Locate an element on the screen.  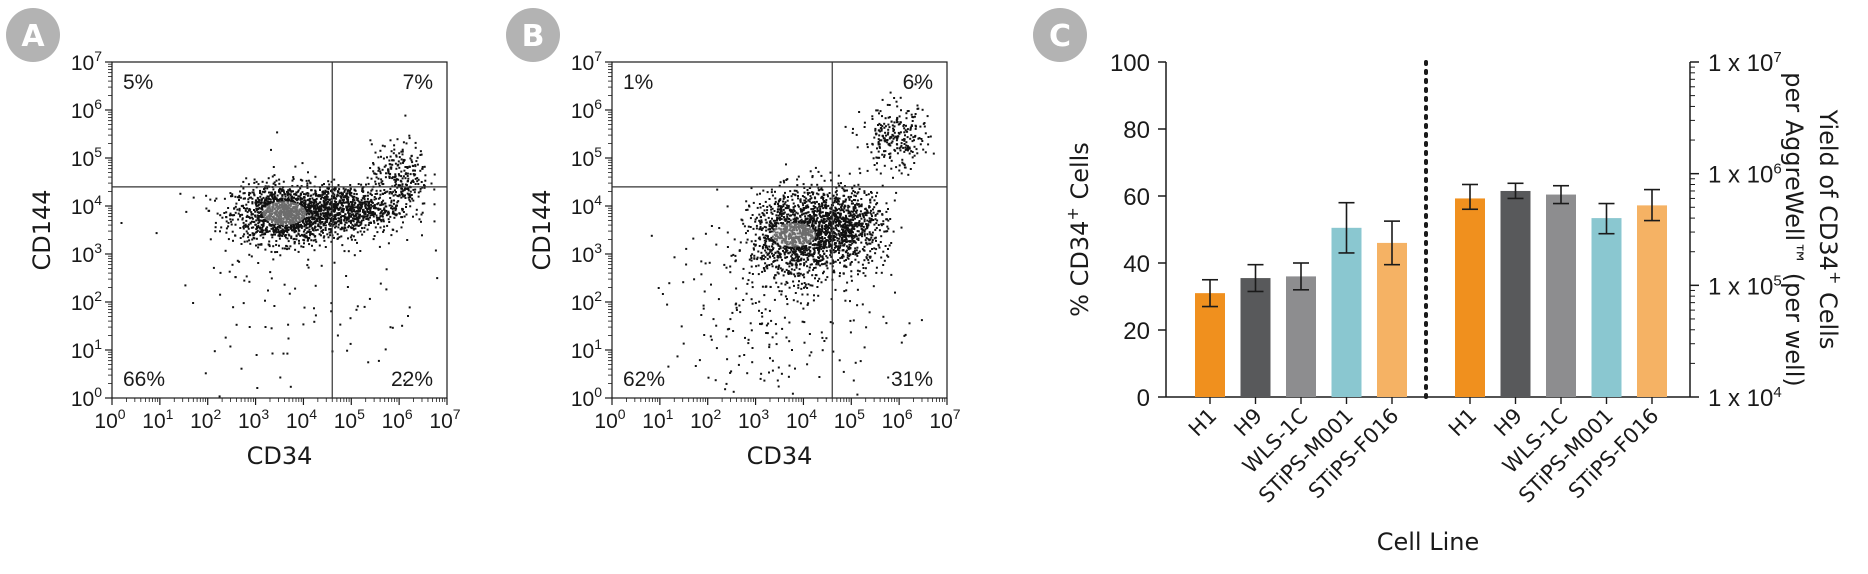
quadrant-upper-right: 6% is located at coordinates (918, 82).